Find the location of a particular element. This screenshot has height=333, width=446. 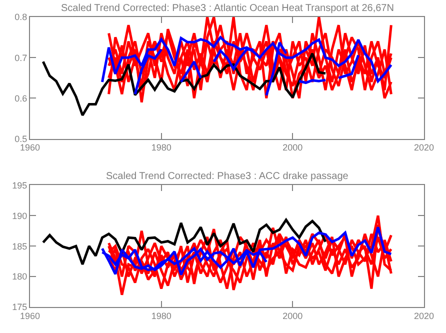

y-tick-label: 0.8 is located at coordinates (21, 17).